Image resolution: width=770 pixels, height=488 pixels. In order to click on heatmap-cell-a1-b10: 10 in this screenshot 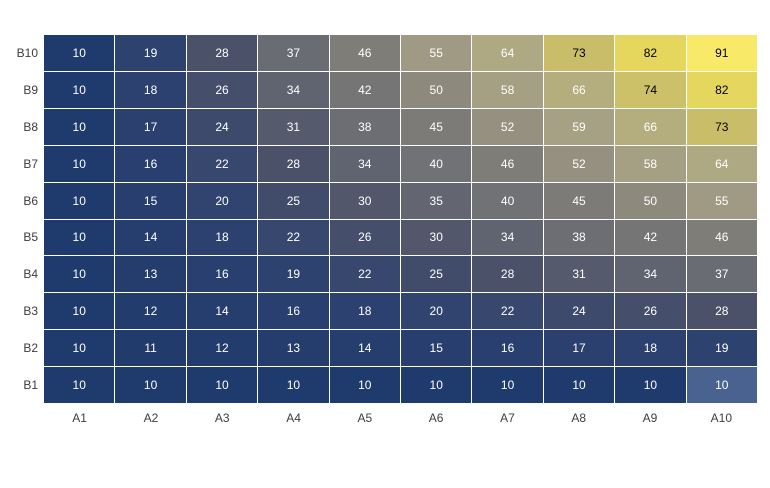, I will do `click(79, 53)`.